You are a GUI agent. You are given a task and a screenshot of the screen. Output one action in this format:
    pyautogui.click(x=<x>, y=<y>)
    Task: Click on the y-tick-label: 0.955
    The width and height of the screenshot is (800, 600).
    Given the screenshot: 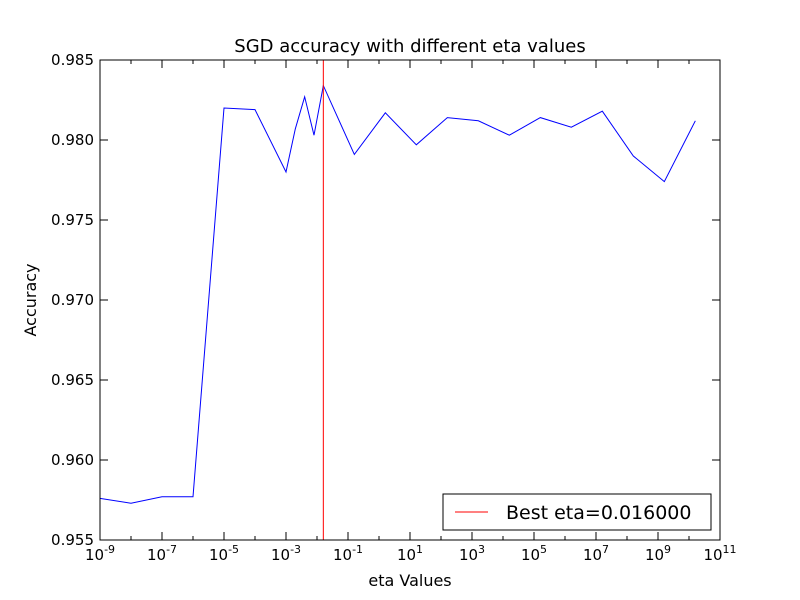 What is the action you would take?
    pyautogui.click(x=72, y=540)
    